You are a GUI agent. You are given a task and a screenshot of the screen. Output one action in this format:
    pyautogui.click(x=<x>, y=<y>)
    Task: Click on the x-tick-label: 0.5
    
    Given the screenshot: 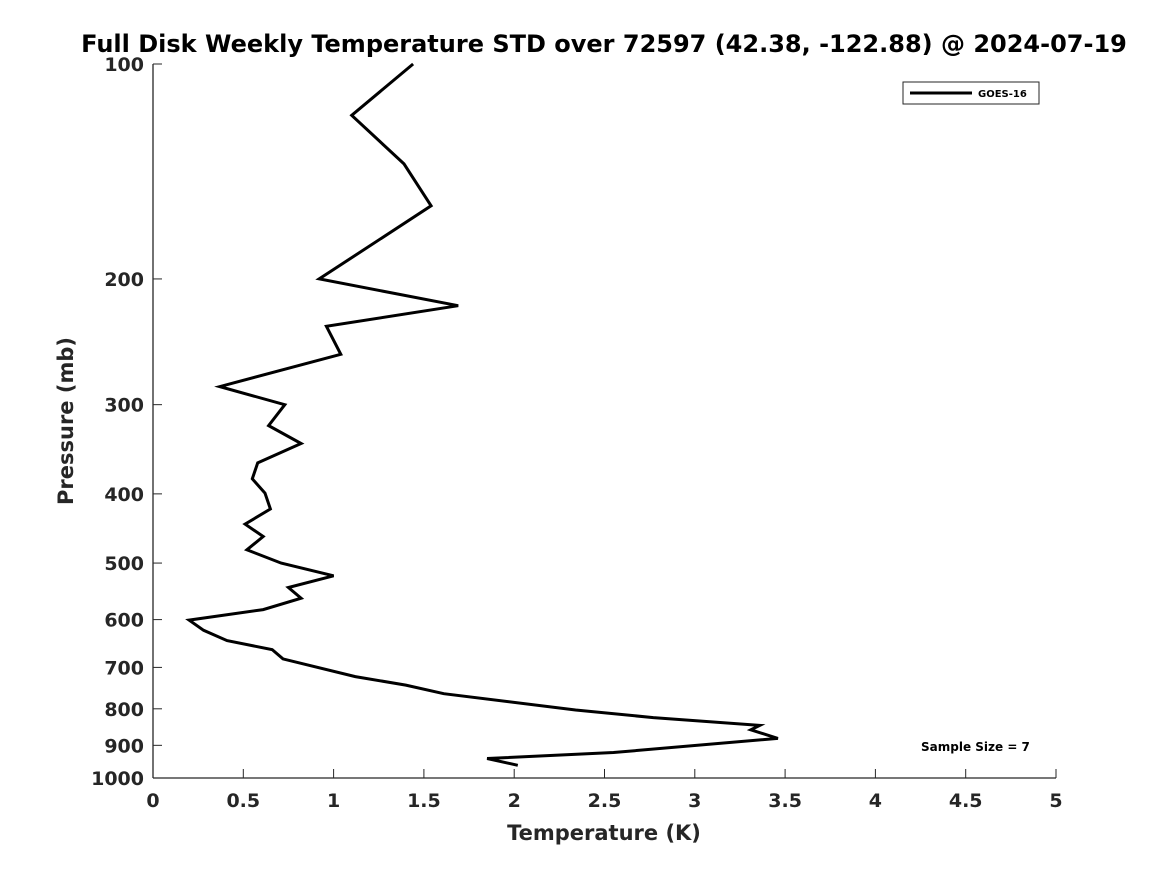 What is the action you would take?
    pyautogui.click(x=243, y=801)
    